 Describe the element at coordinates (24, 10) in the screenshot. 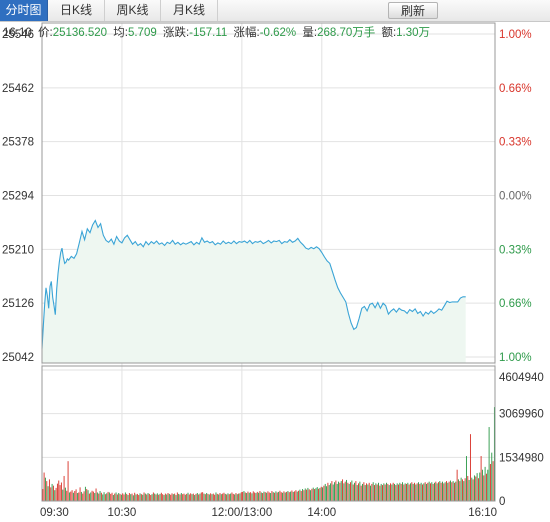

I see `tab-intraday: 分时图` at that location.